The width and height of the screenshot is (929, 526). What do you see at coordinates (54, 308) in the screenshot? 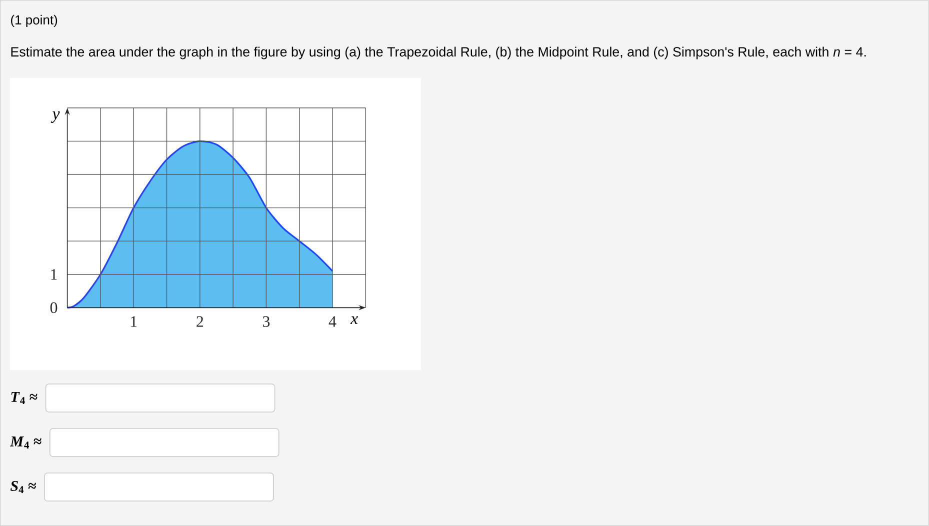
I see `y-tick-label: 0` at bounding box center [54, 308].